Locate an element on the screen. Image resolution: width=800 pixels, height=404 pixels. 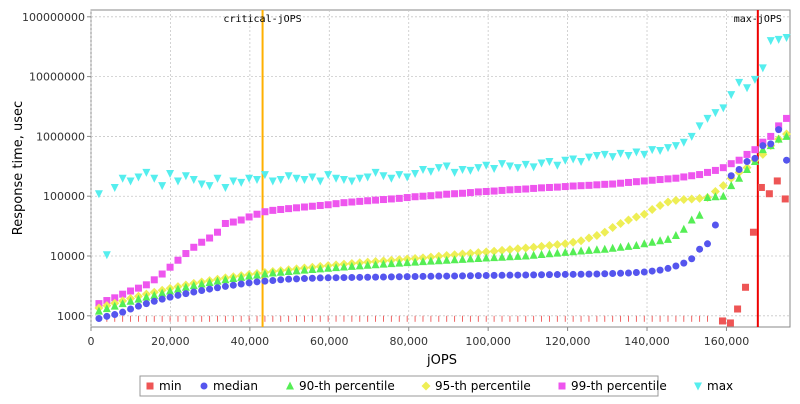
x-tick-label: 0 is located at coordinates (91, 341).